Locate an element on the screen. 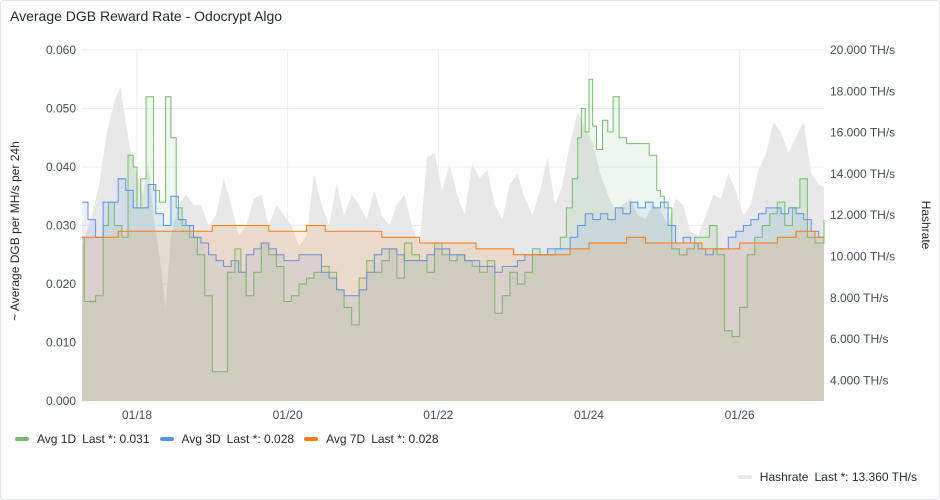 The image size is (940, 500). panel-title: Average DGB Reward Rate - Odocrypt Algo is located at coordinates (146, 16).